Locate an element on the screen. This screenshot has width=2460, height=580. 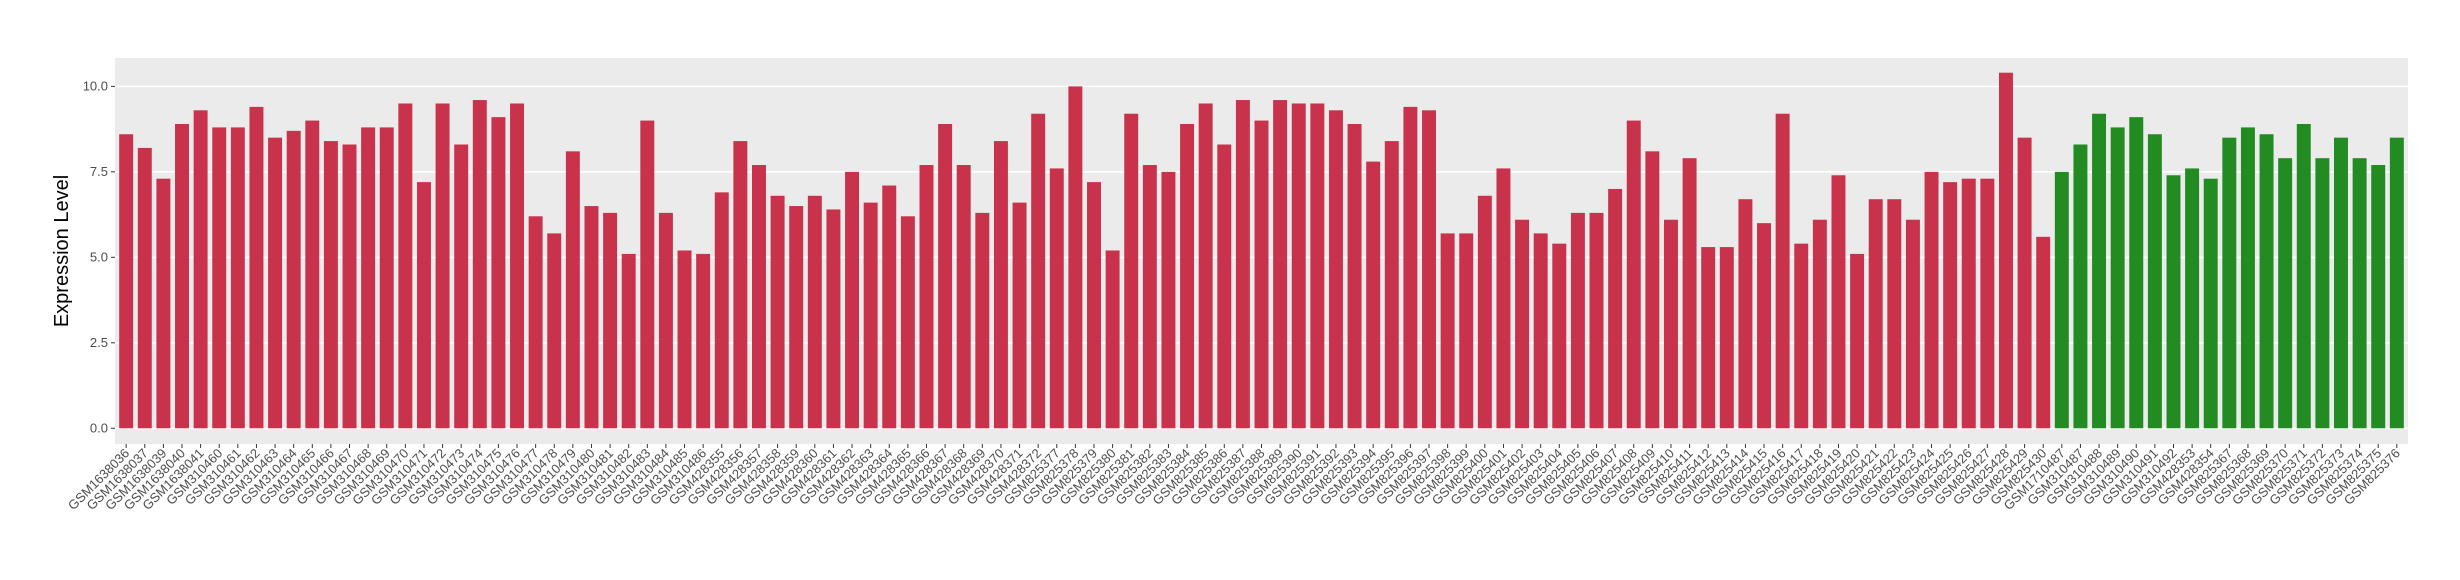
y-axis-title: Expression Level is located at coordinates (62, 251).